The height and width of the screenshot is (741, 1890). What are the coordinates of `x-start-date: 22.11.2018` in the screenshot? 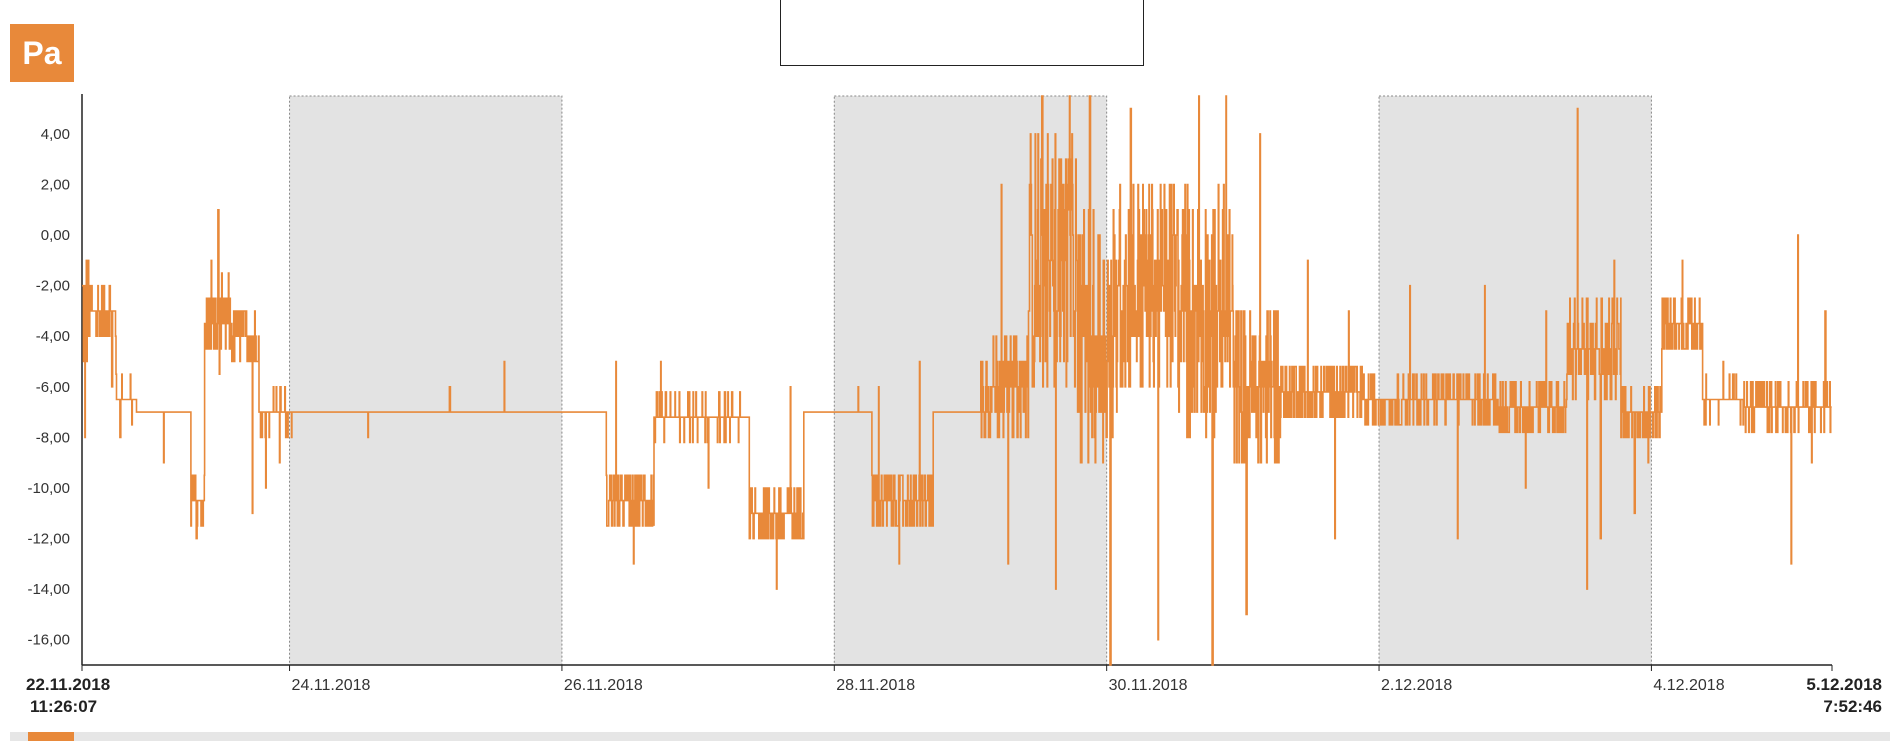 It's located at (68, 684).